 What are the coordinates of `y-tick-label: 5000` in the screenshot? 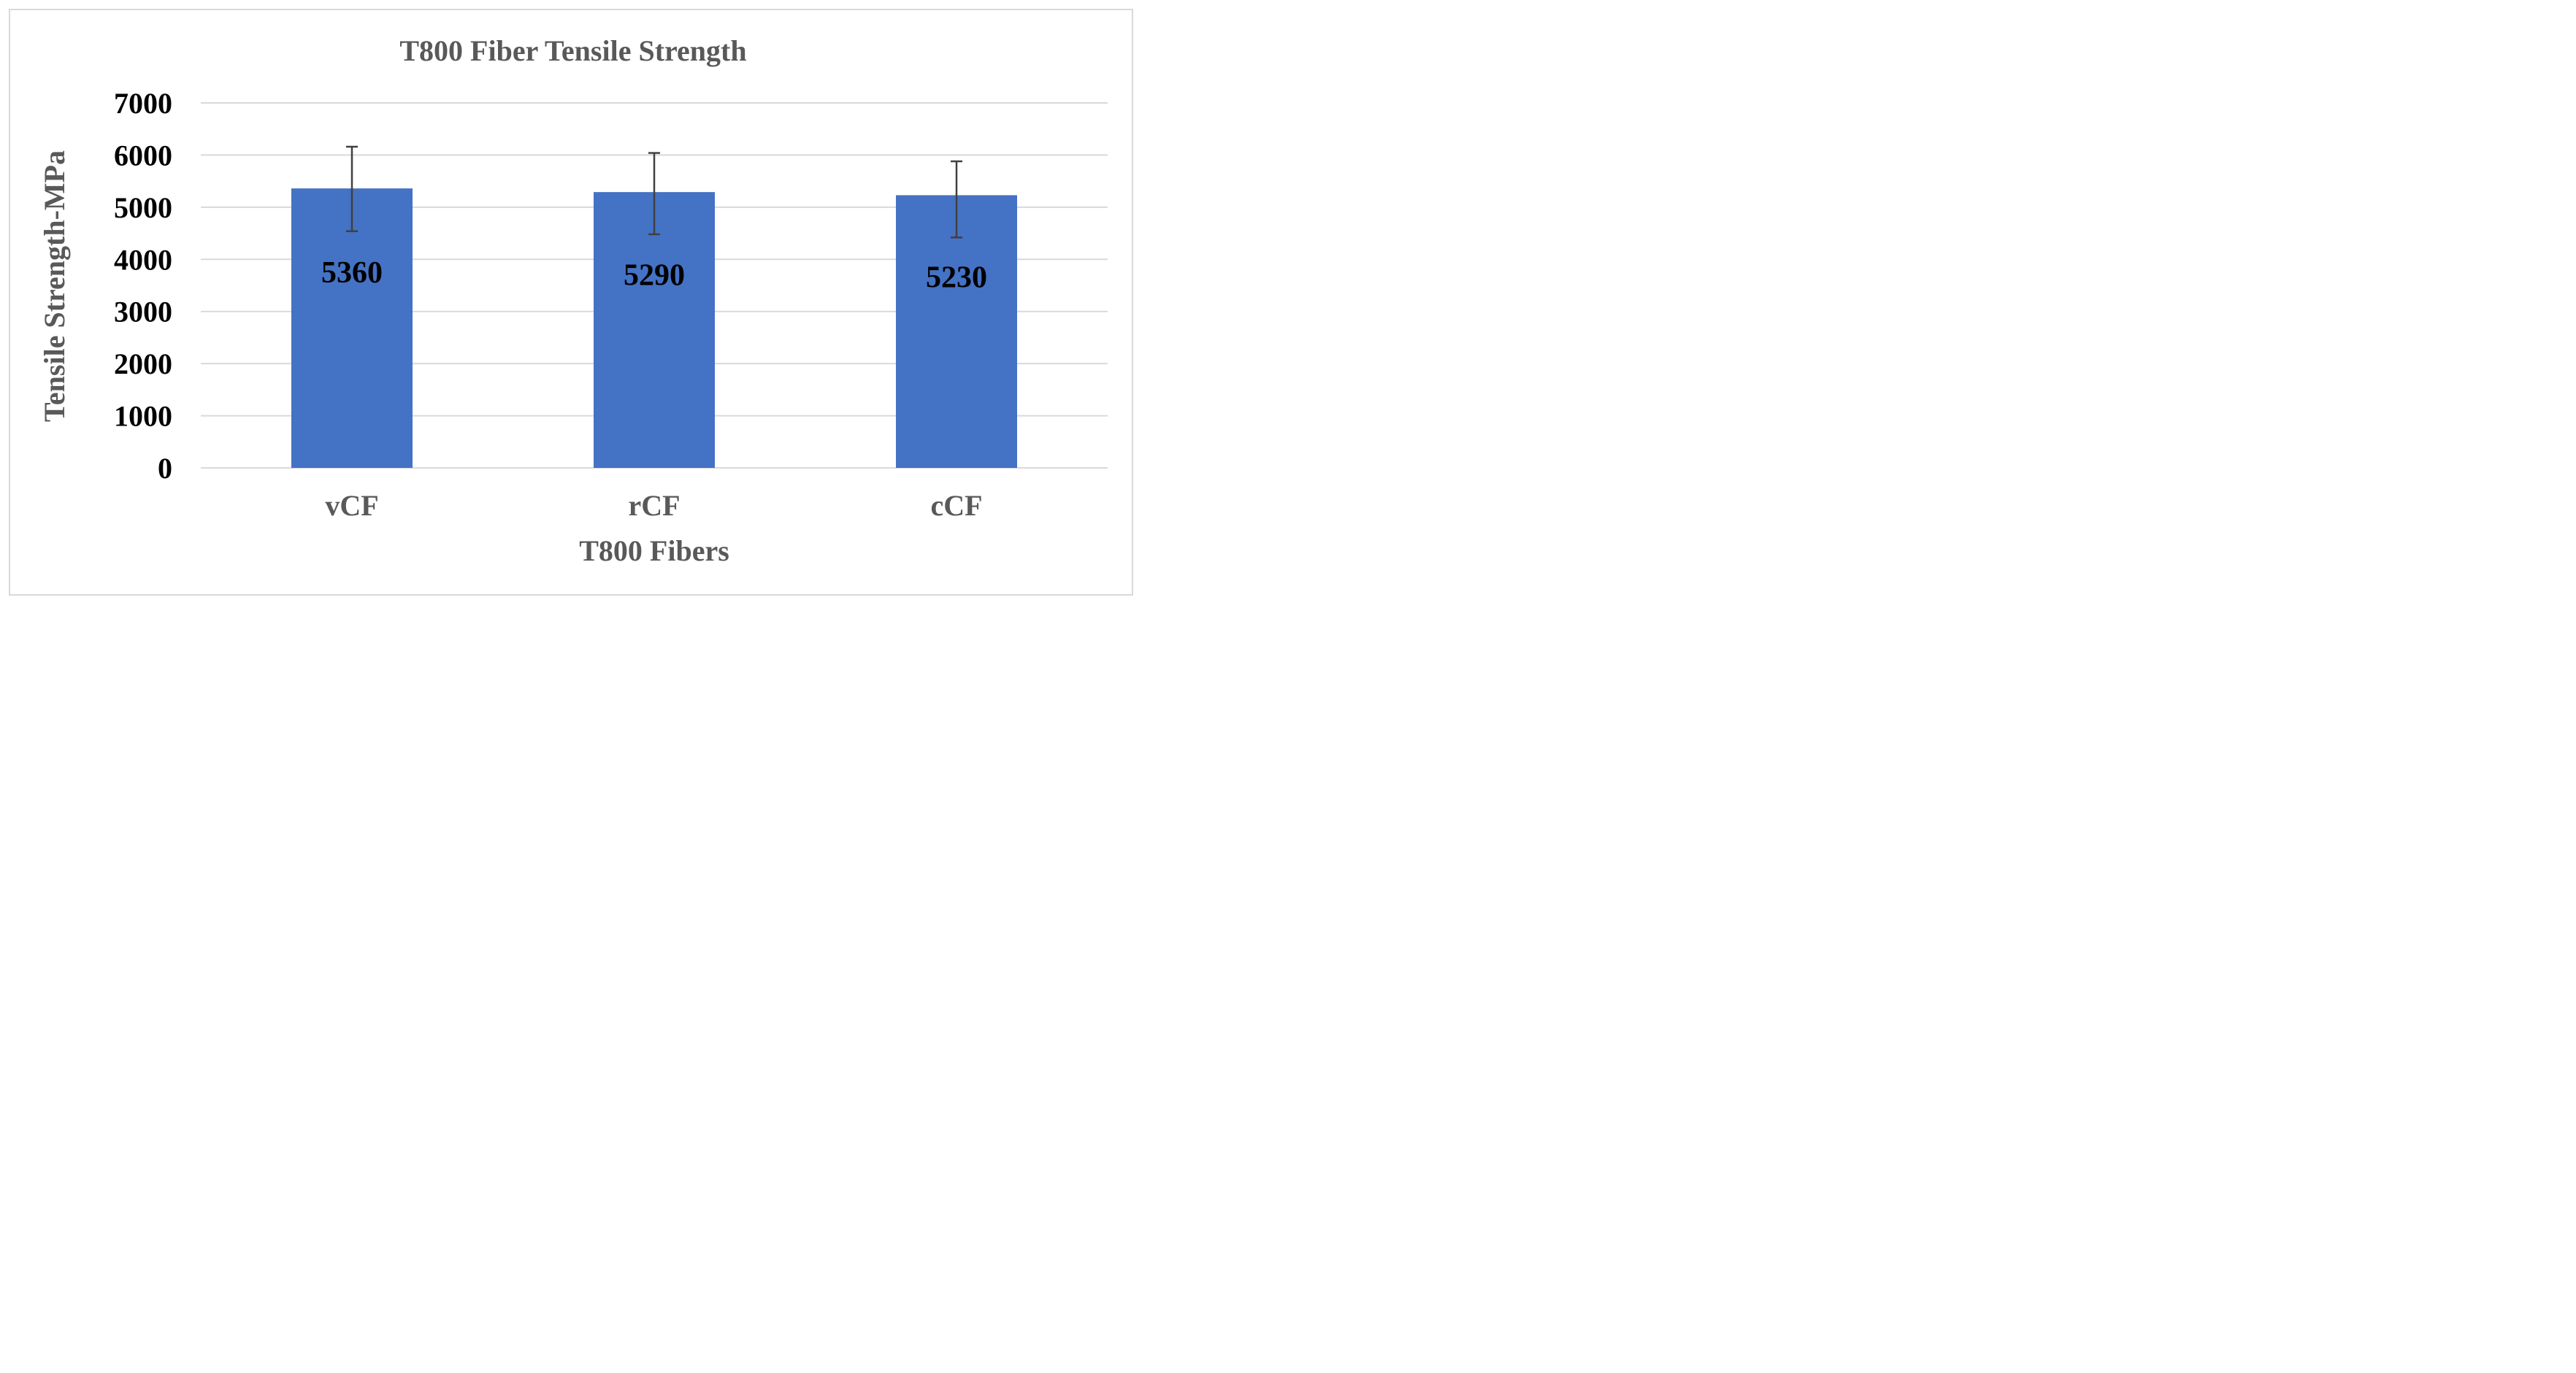 It's located at (143, 207).